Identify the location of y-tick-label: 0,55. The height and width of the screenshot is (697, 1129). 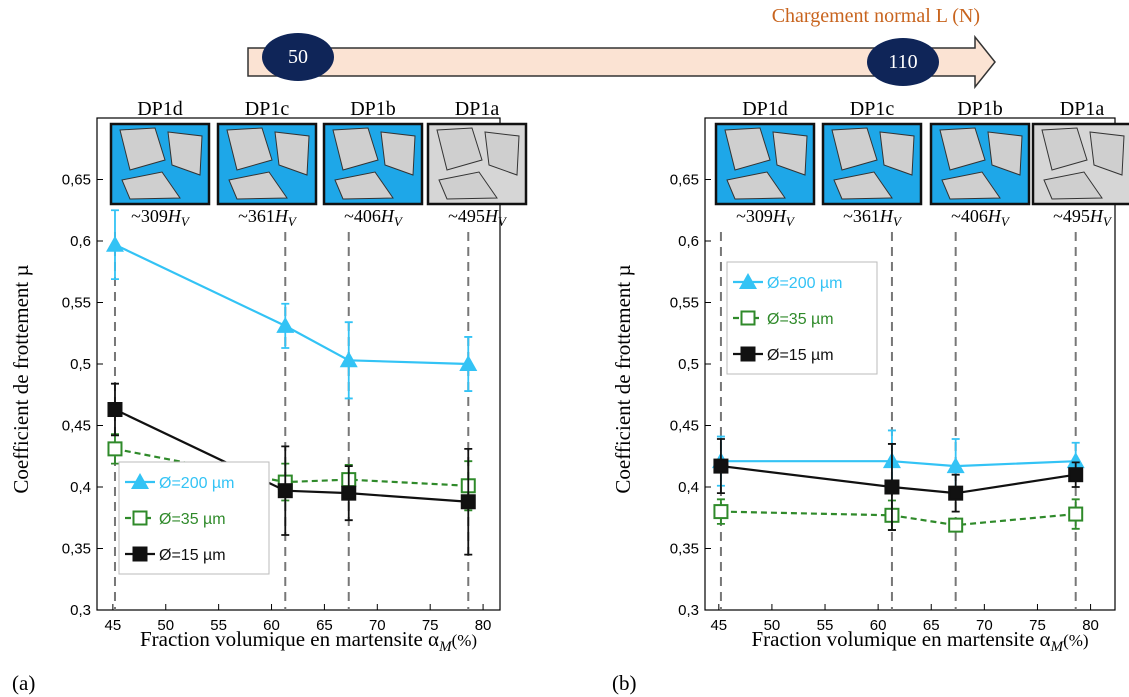
(684, 303).